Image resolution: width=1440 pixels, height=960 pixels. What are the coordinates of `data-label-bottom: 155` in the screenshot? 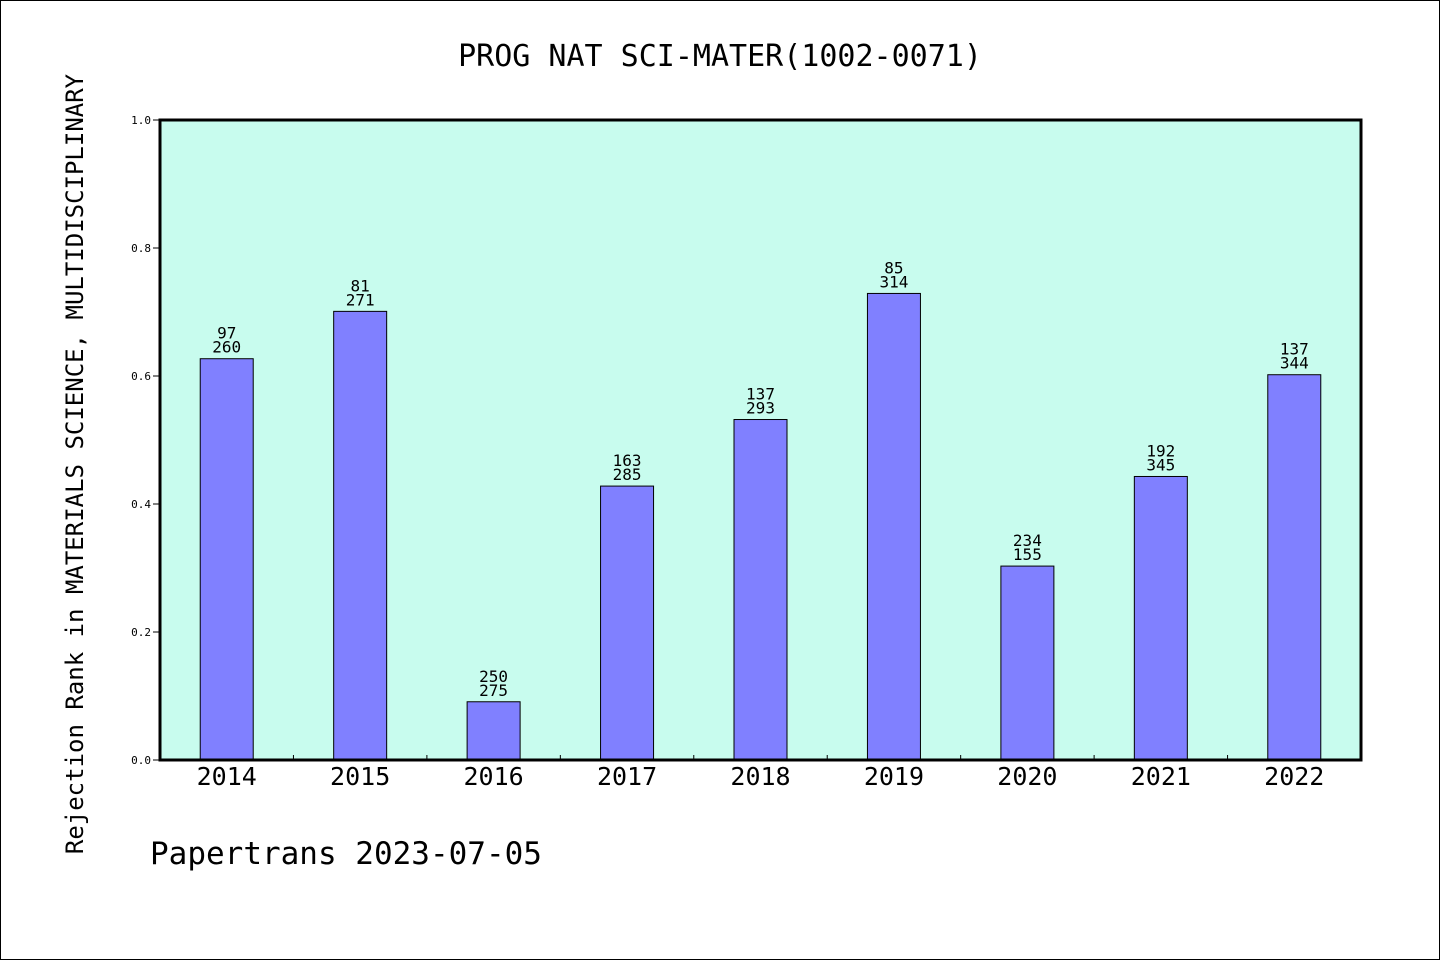 It's located at (1027, 554).